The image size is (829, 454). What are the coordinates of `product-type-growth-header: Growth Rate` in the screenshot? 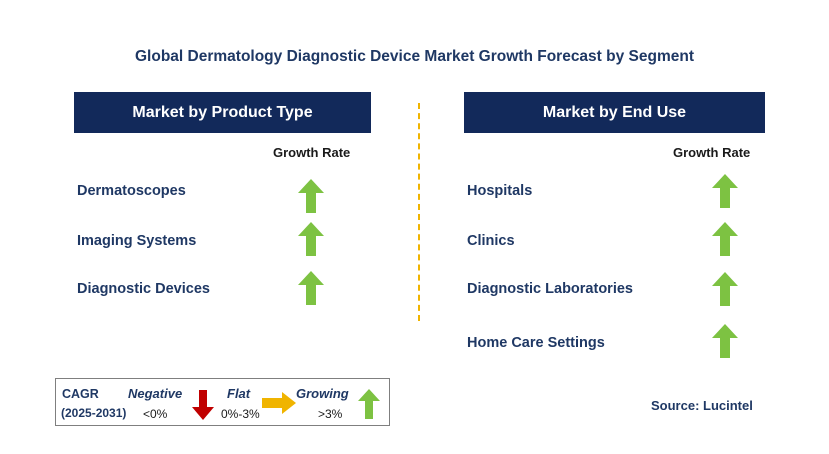 It's located at (312, 152).